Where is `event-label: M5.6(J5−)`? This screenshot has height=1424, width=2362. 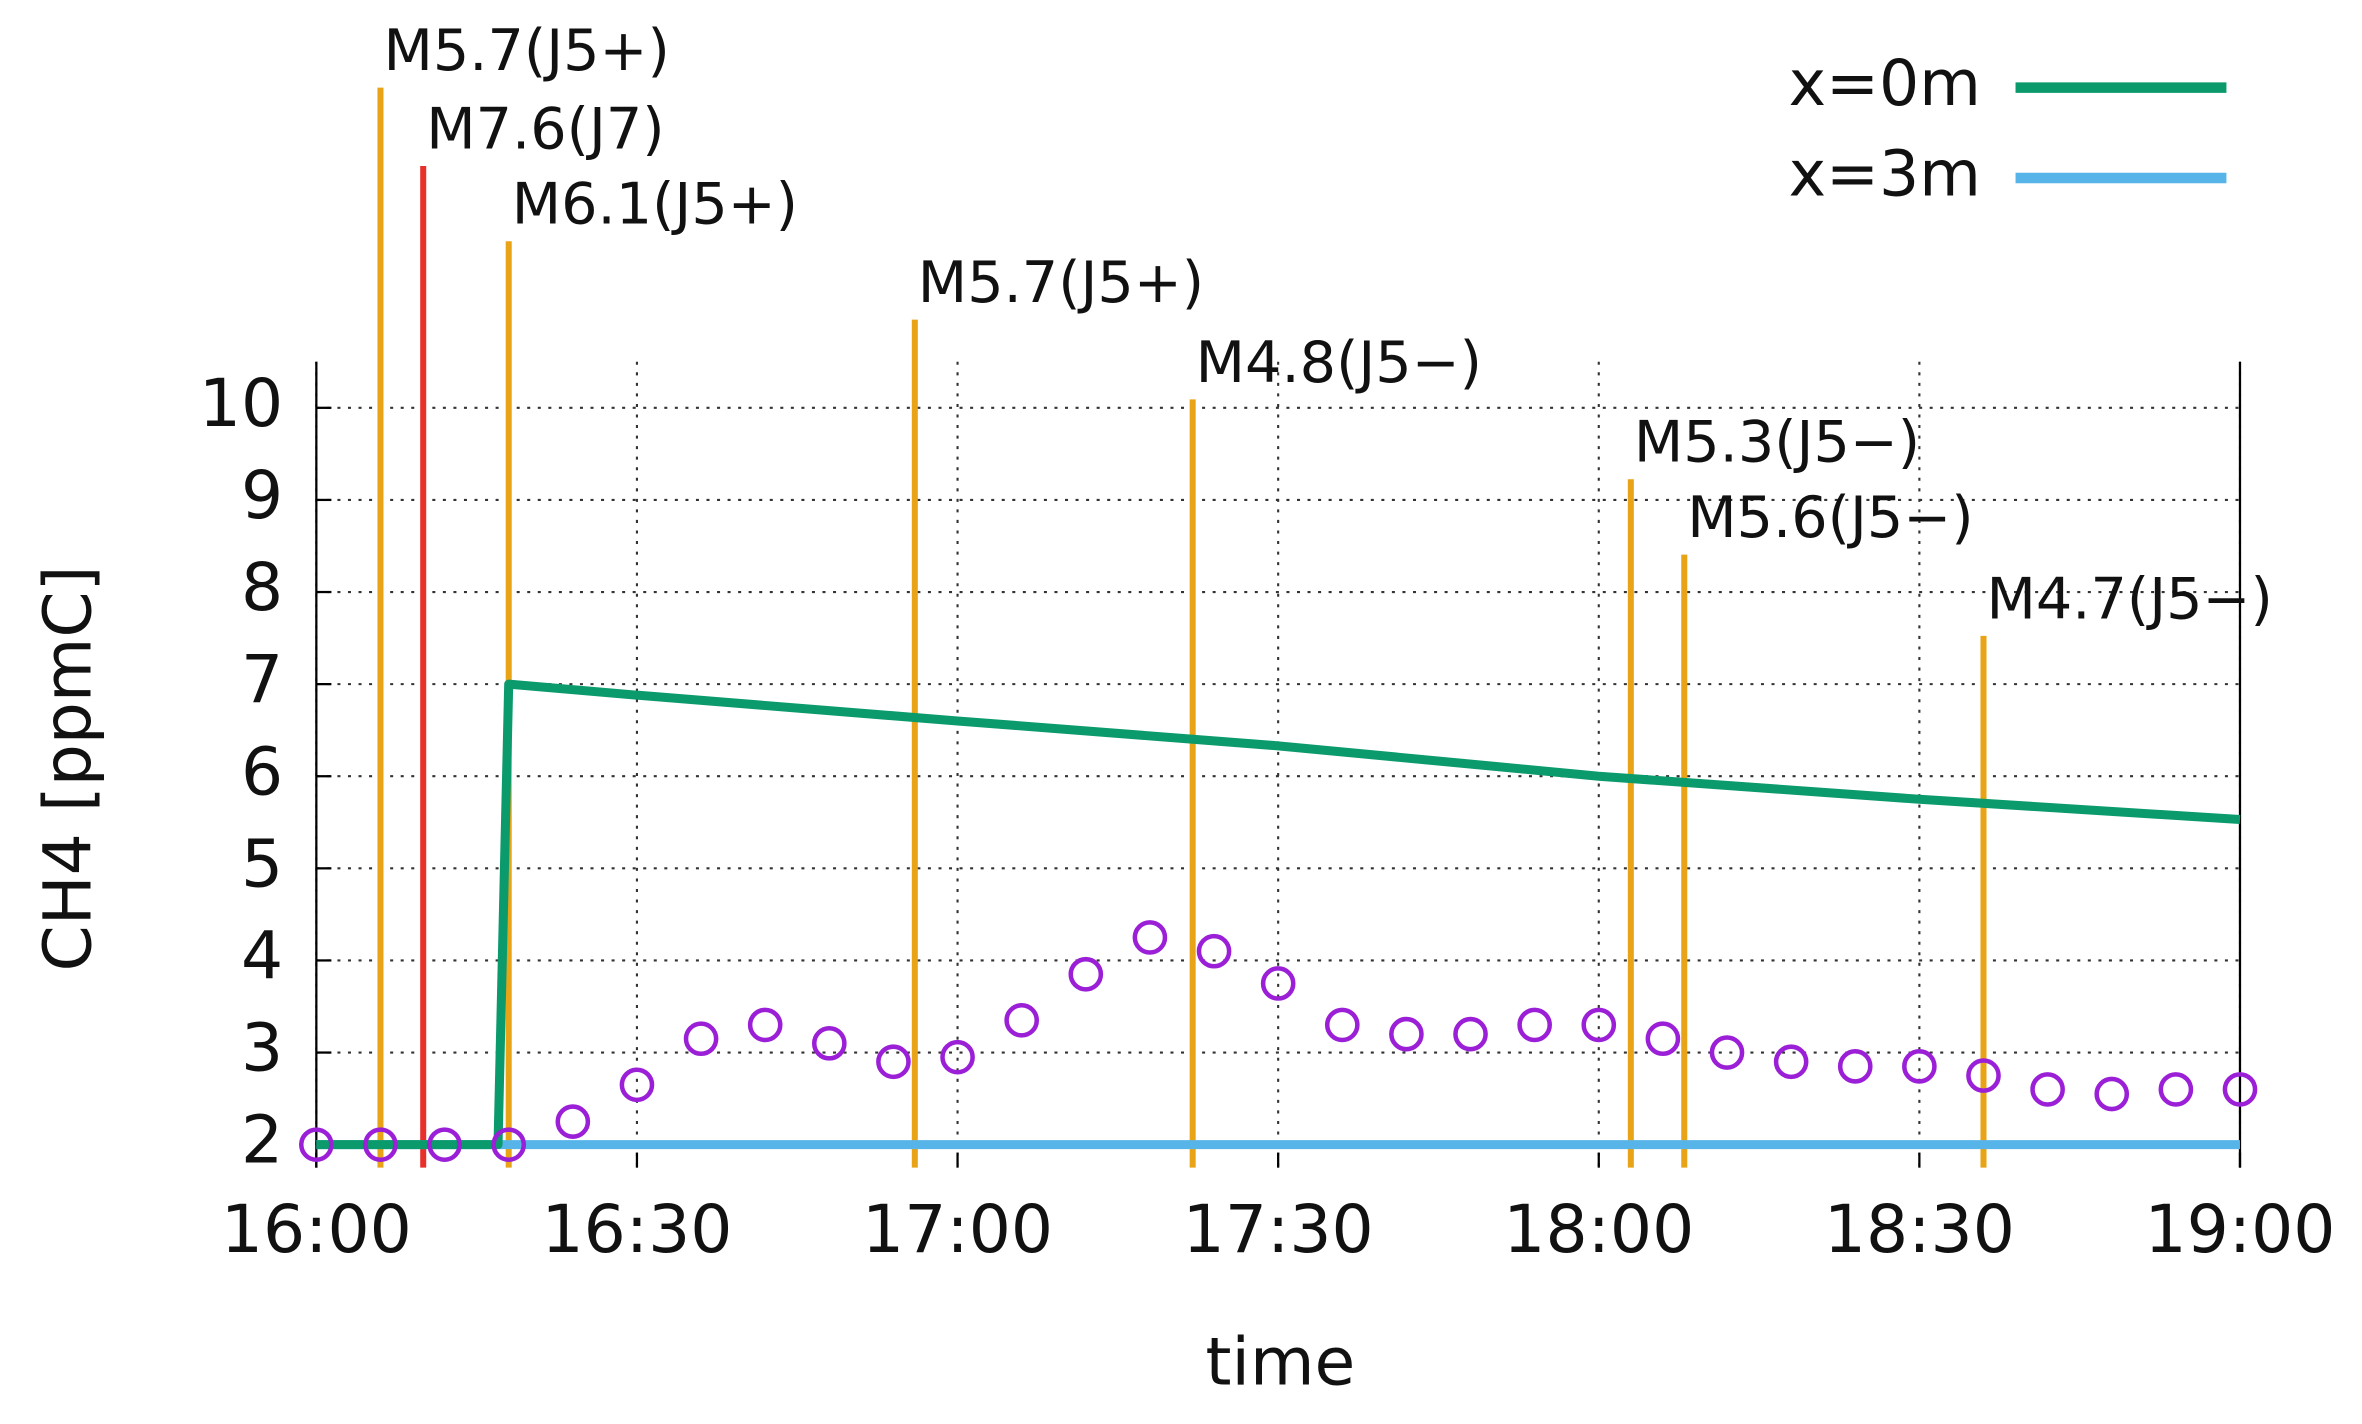 event-label: M5.6(J5−) is located at coordinates (1830, 518).